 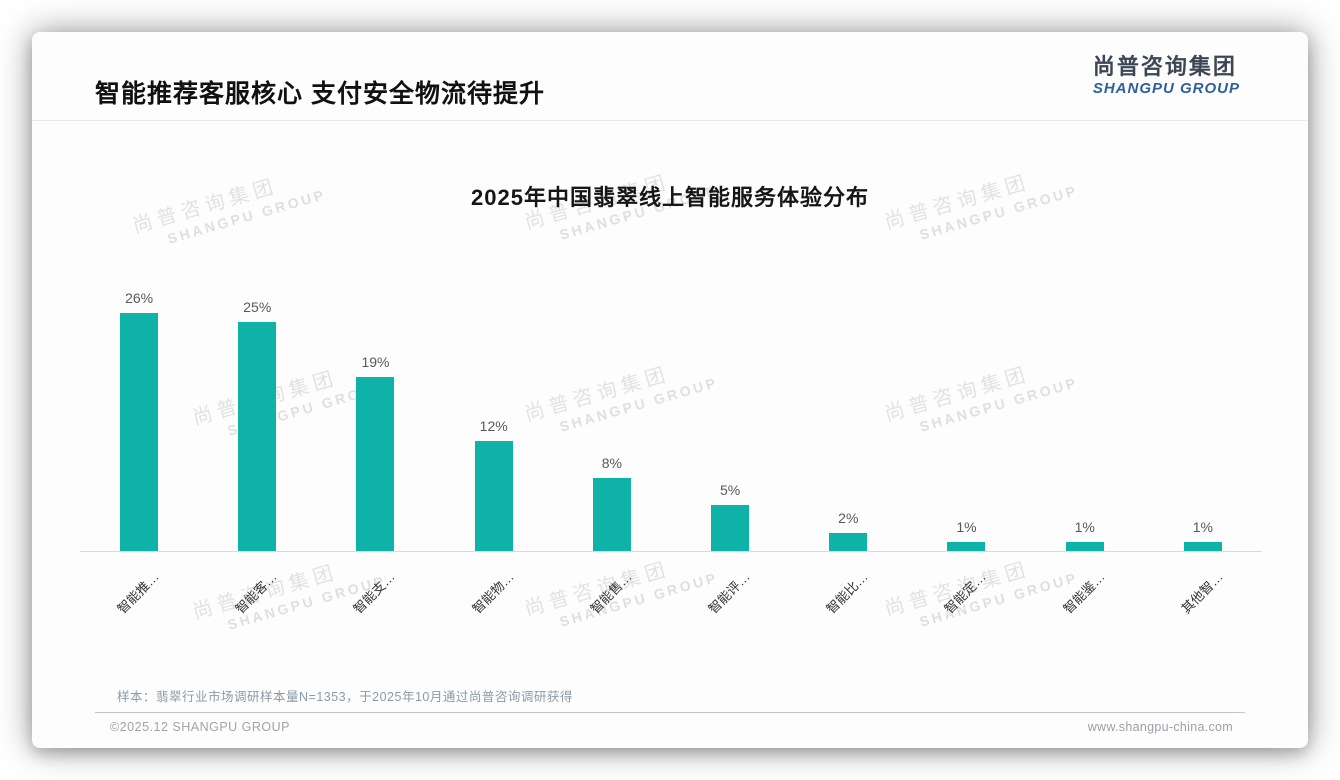 I want to click on company-logo: 尚普咨询集团 SHANGPU GROUP, so click(x=1166, y=76).